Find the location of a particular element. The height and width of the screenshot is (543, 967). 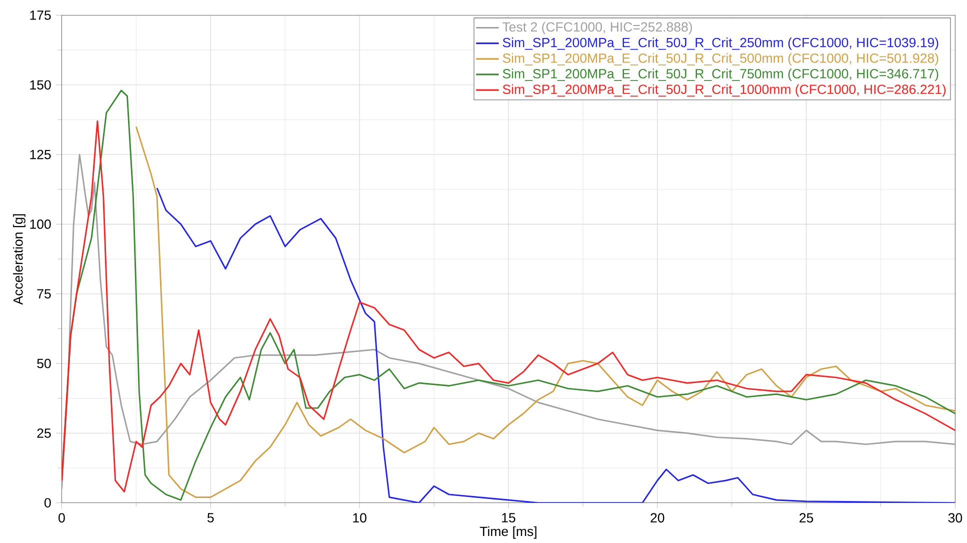

x-tick-label: 20 is located at coordinates (657, 517).